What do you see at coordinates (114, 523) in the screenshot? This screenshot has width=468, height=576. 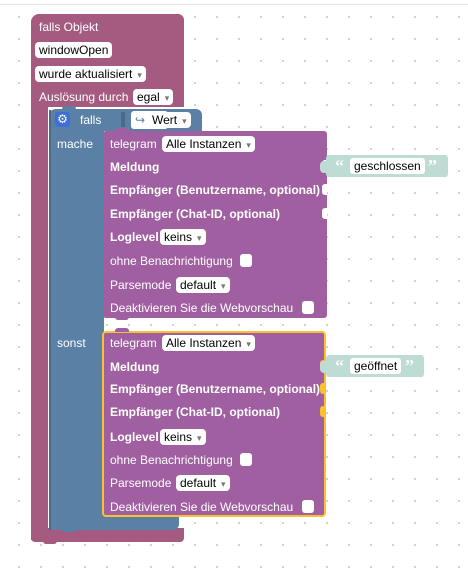 I see `if-block-footer` at bounding box center [114, 523].